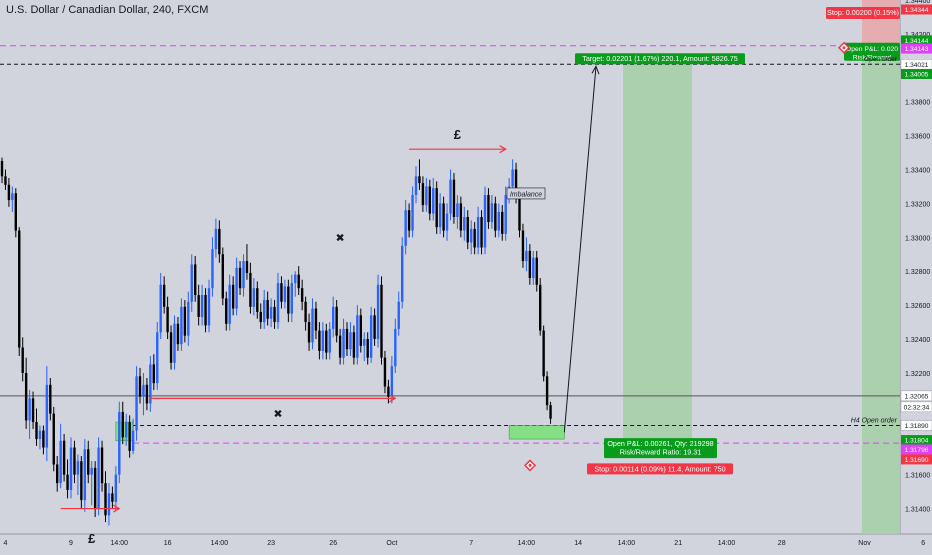 The width and height of the screenshot is (932, 555). Describe the element at coordinates (917, 272) in the screenshot. I see `y-tick-label: 1.32800` at that location.